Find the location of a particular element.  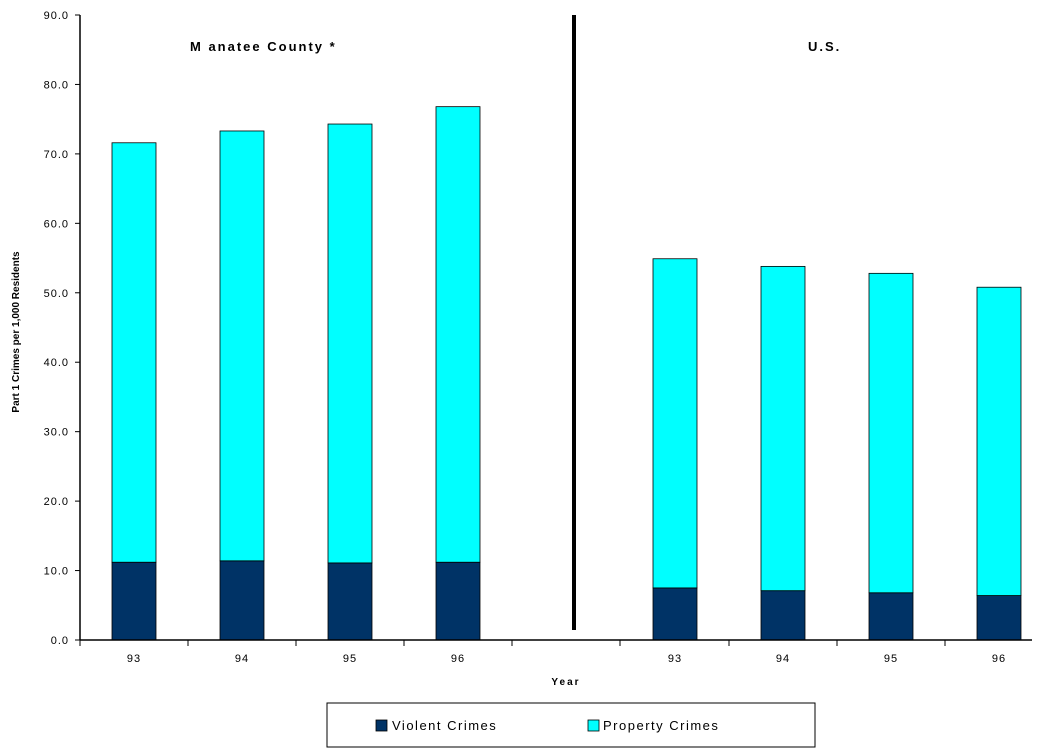

x-axis-ticks: 93 94 95 96 93 94 95 96 is located at coordinates (542, 652).